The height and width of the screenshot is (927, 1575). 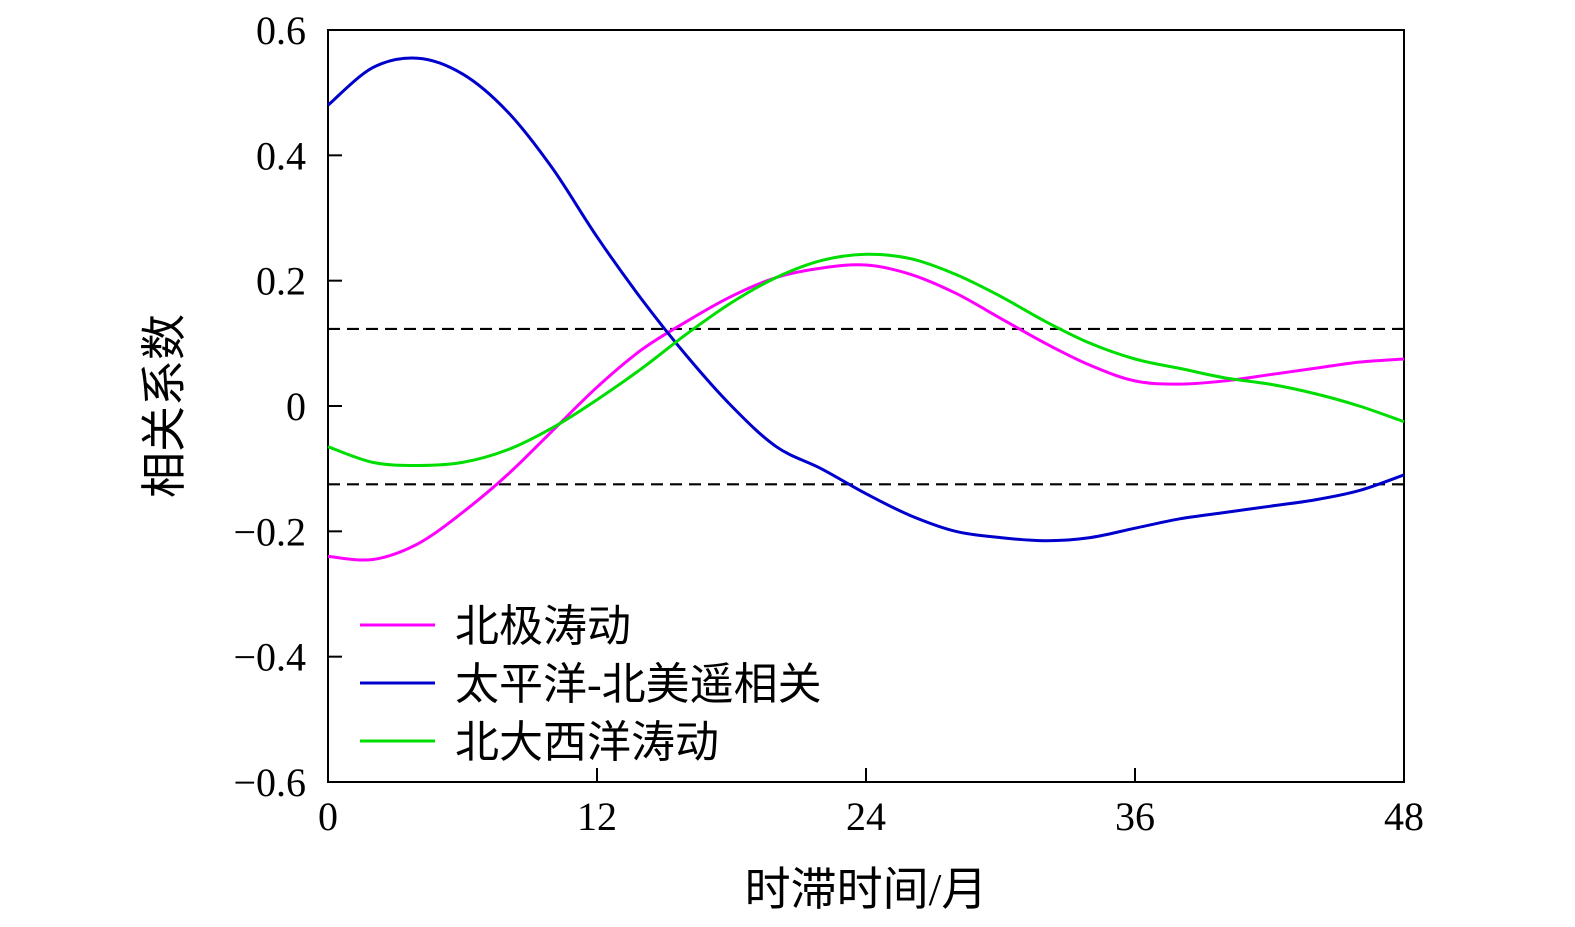 I want to click on reference-lines, so click(x=866, y=406).